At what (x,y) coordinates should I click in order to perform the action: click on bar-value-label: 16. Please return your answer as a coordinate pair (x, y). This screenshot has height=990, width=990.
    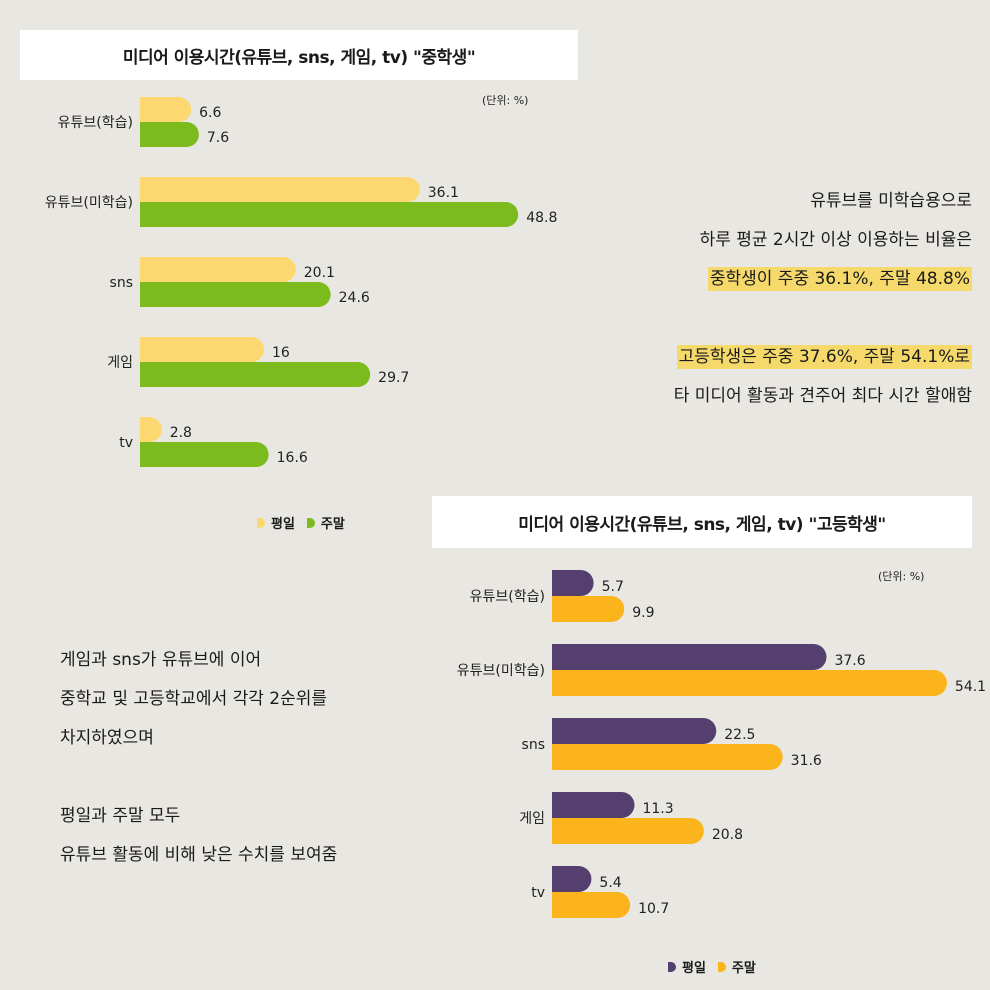
    Looking at the image, I should click on (281, 353).